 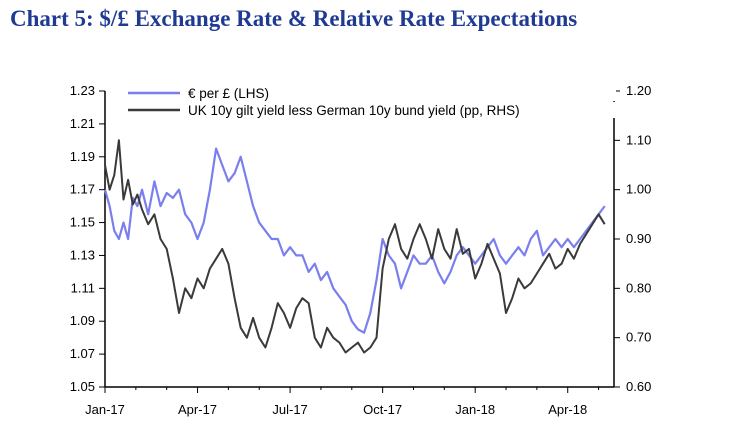 I want to click on x-tick-label: Jan-17, so click(x=105, y=409).